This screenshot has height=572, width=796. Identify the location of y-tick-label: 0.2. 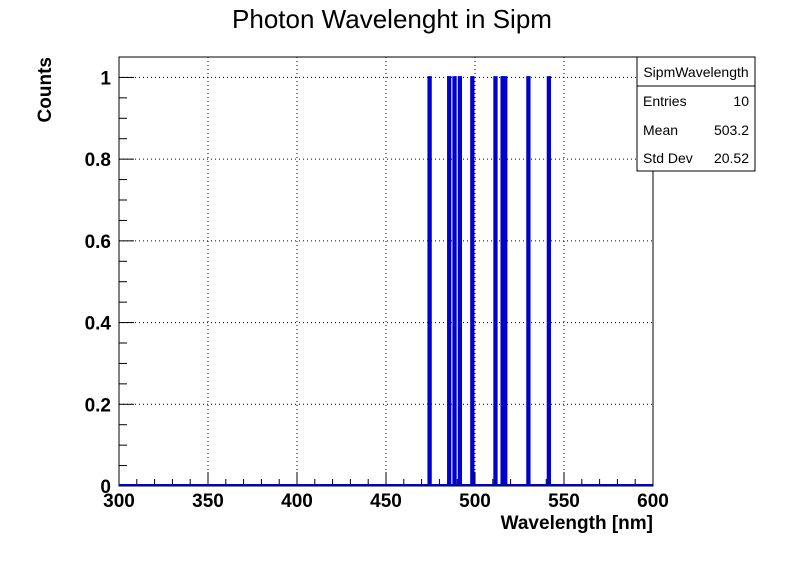
(98, 405).